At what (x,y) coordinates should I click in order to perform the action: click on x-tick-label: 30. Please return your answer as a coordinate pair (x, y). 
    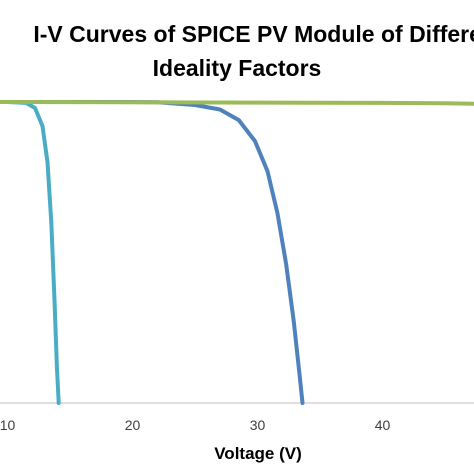
    Looking at the image, I should click on (258, 425).